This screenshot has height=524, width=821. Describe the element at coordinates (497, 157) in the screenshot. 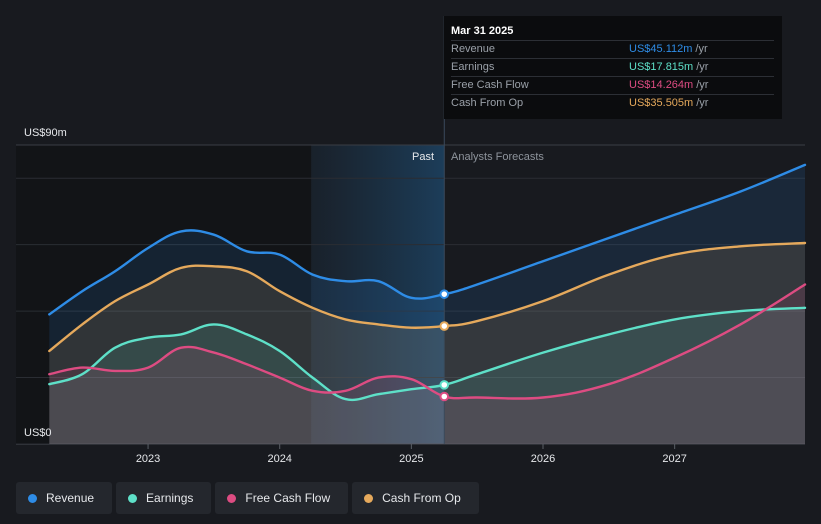

I see `forecast-label: Analysts Forecasts` at that location.